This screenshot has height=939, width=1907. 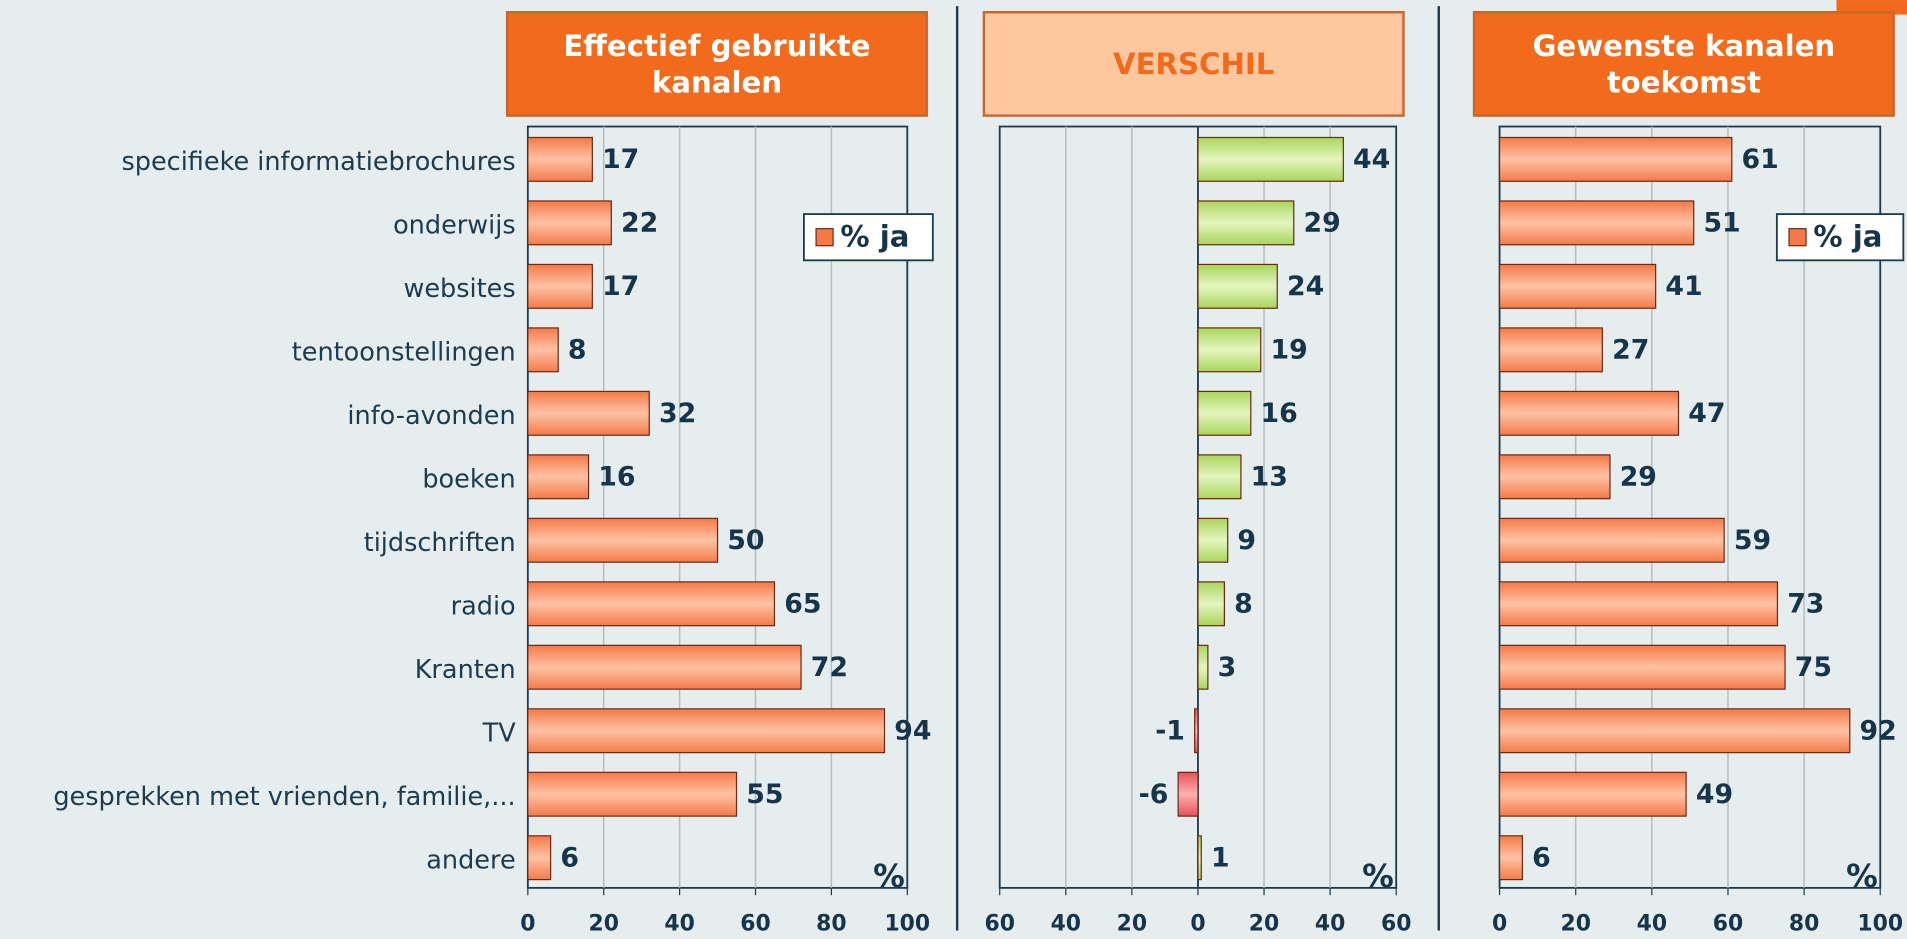 I want to click on value-label: 73, so click(x=1805, y=603).